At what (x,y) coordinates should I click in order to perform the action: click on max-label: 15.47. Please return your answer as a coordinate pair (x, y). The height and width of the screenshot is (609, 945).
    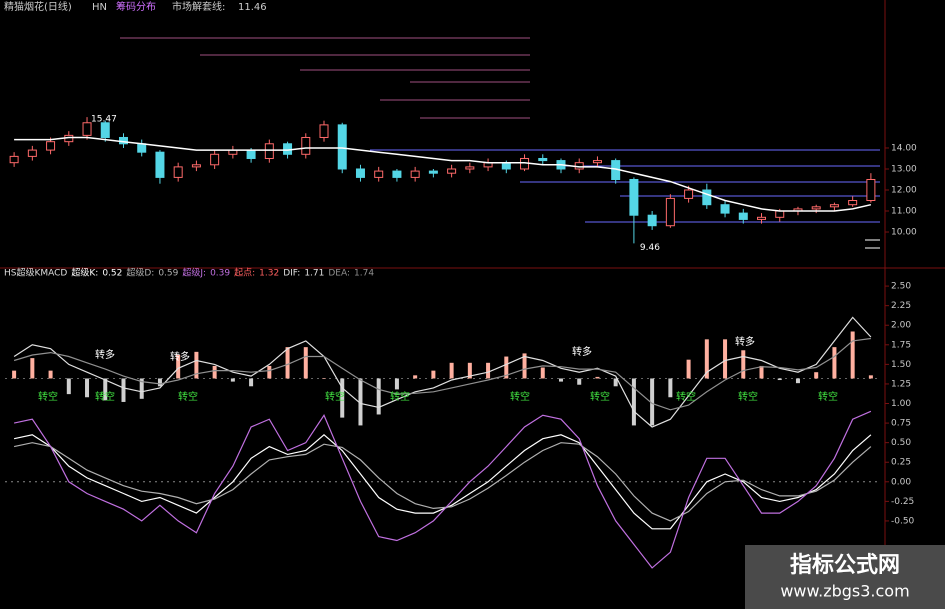
    Looking at the image, I should click on (104, 120).